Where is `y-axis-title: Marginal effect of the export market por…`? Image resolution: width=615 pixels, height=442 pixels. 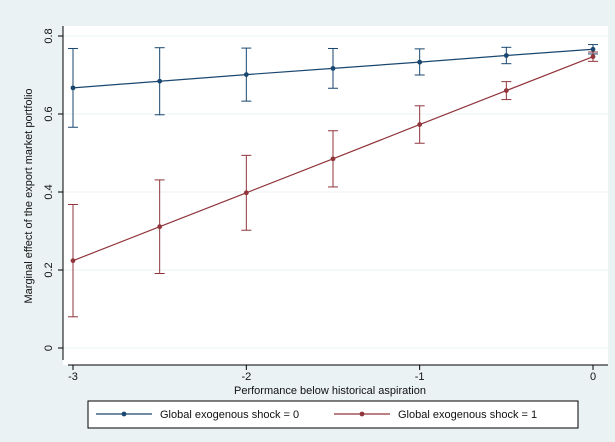 y-axis-title: Marginal effect of the export market por… is located at coordinates (29, 195).